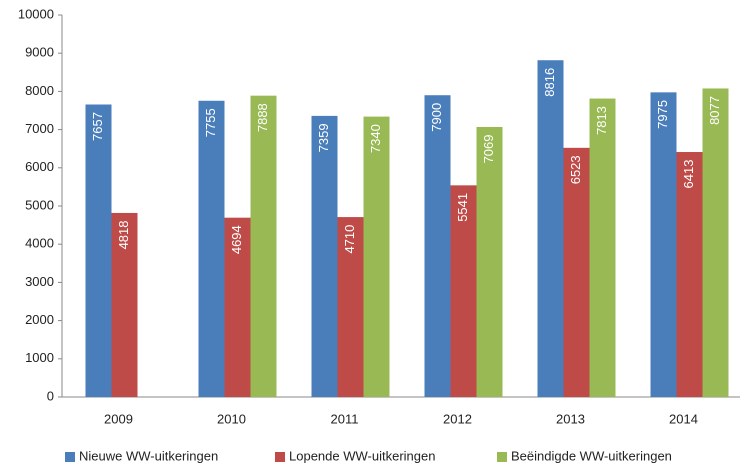 The width and height of the screenshot is (751, 469). What do you see at coordinates (39, 357) in the screenshot?
I see `y-tick-label: 1000` at bounding box center [39, 357].